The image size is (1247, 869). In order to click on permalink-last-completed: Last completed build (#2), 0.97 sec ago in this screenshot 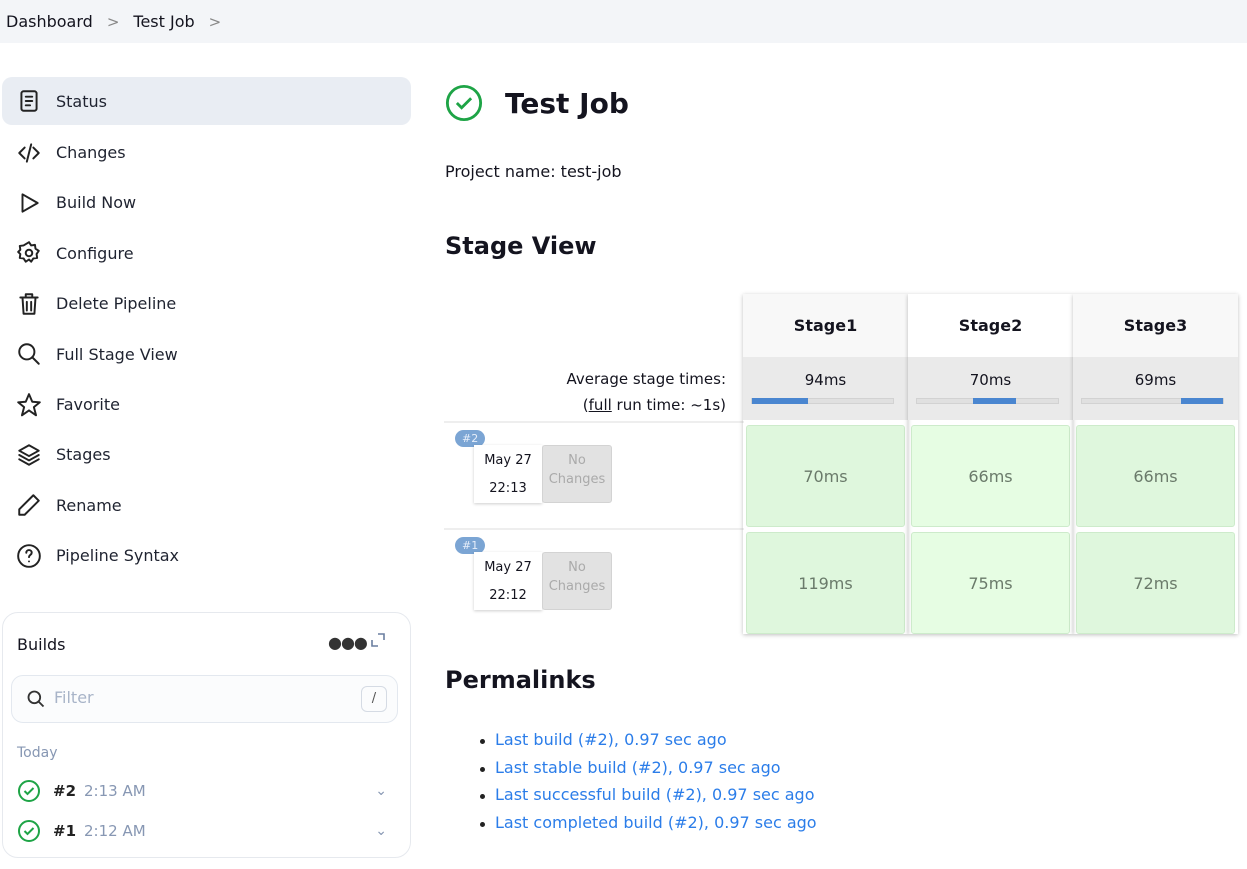, I will do `click(656, 823)`.